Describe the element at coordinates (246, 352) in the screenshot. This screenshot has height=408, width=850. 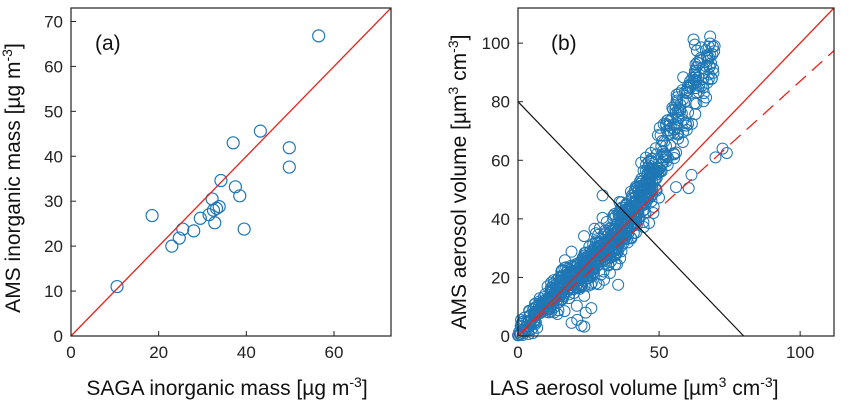
I see `x-tick-label: 40` at that location.